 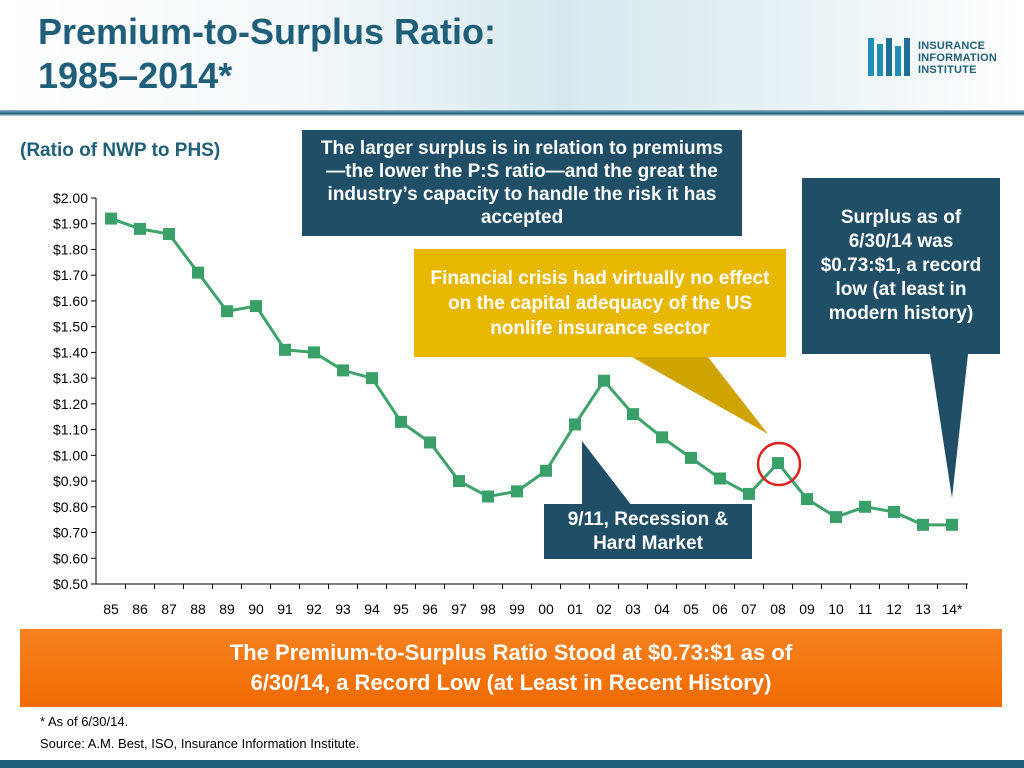 I want to click on page-title: Premium-to-Surplus Ratio: 1985–2014*, so click(x=267, y=54).